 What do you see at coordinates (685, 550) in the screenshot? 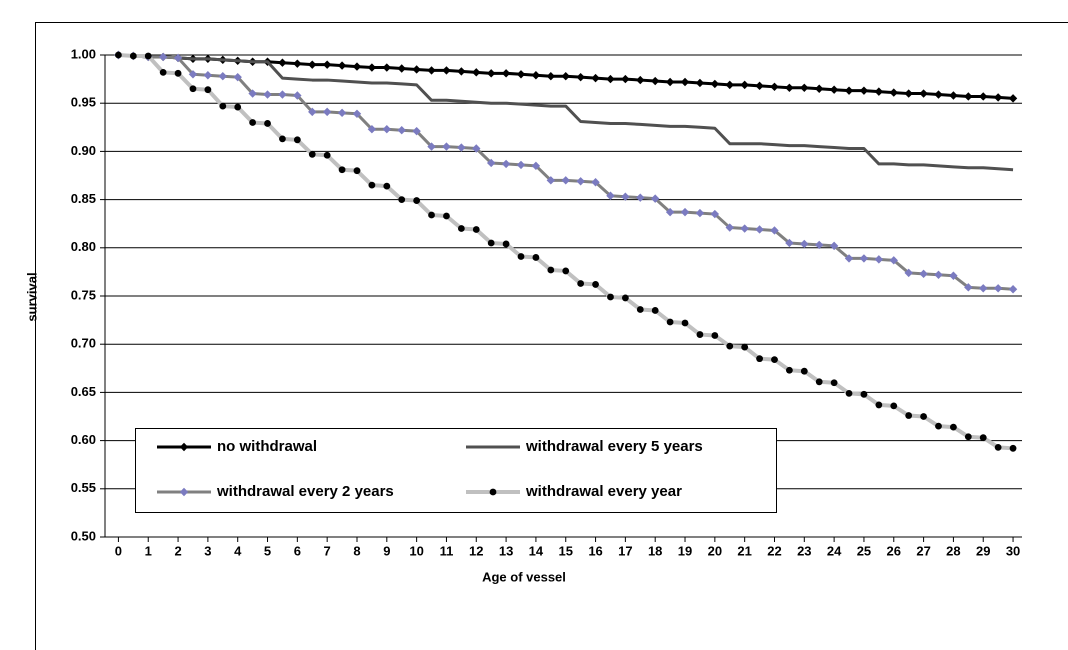
I see `x-tick-label: 19` at bounding box center [685, 550].